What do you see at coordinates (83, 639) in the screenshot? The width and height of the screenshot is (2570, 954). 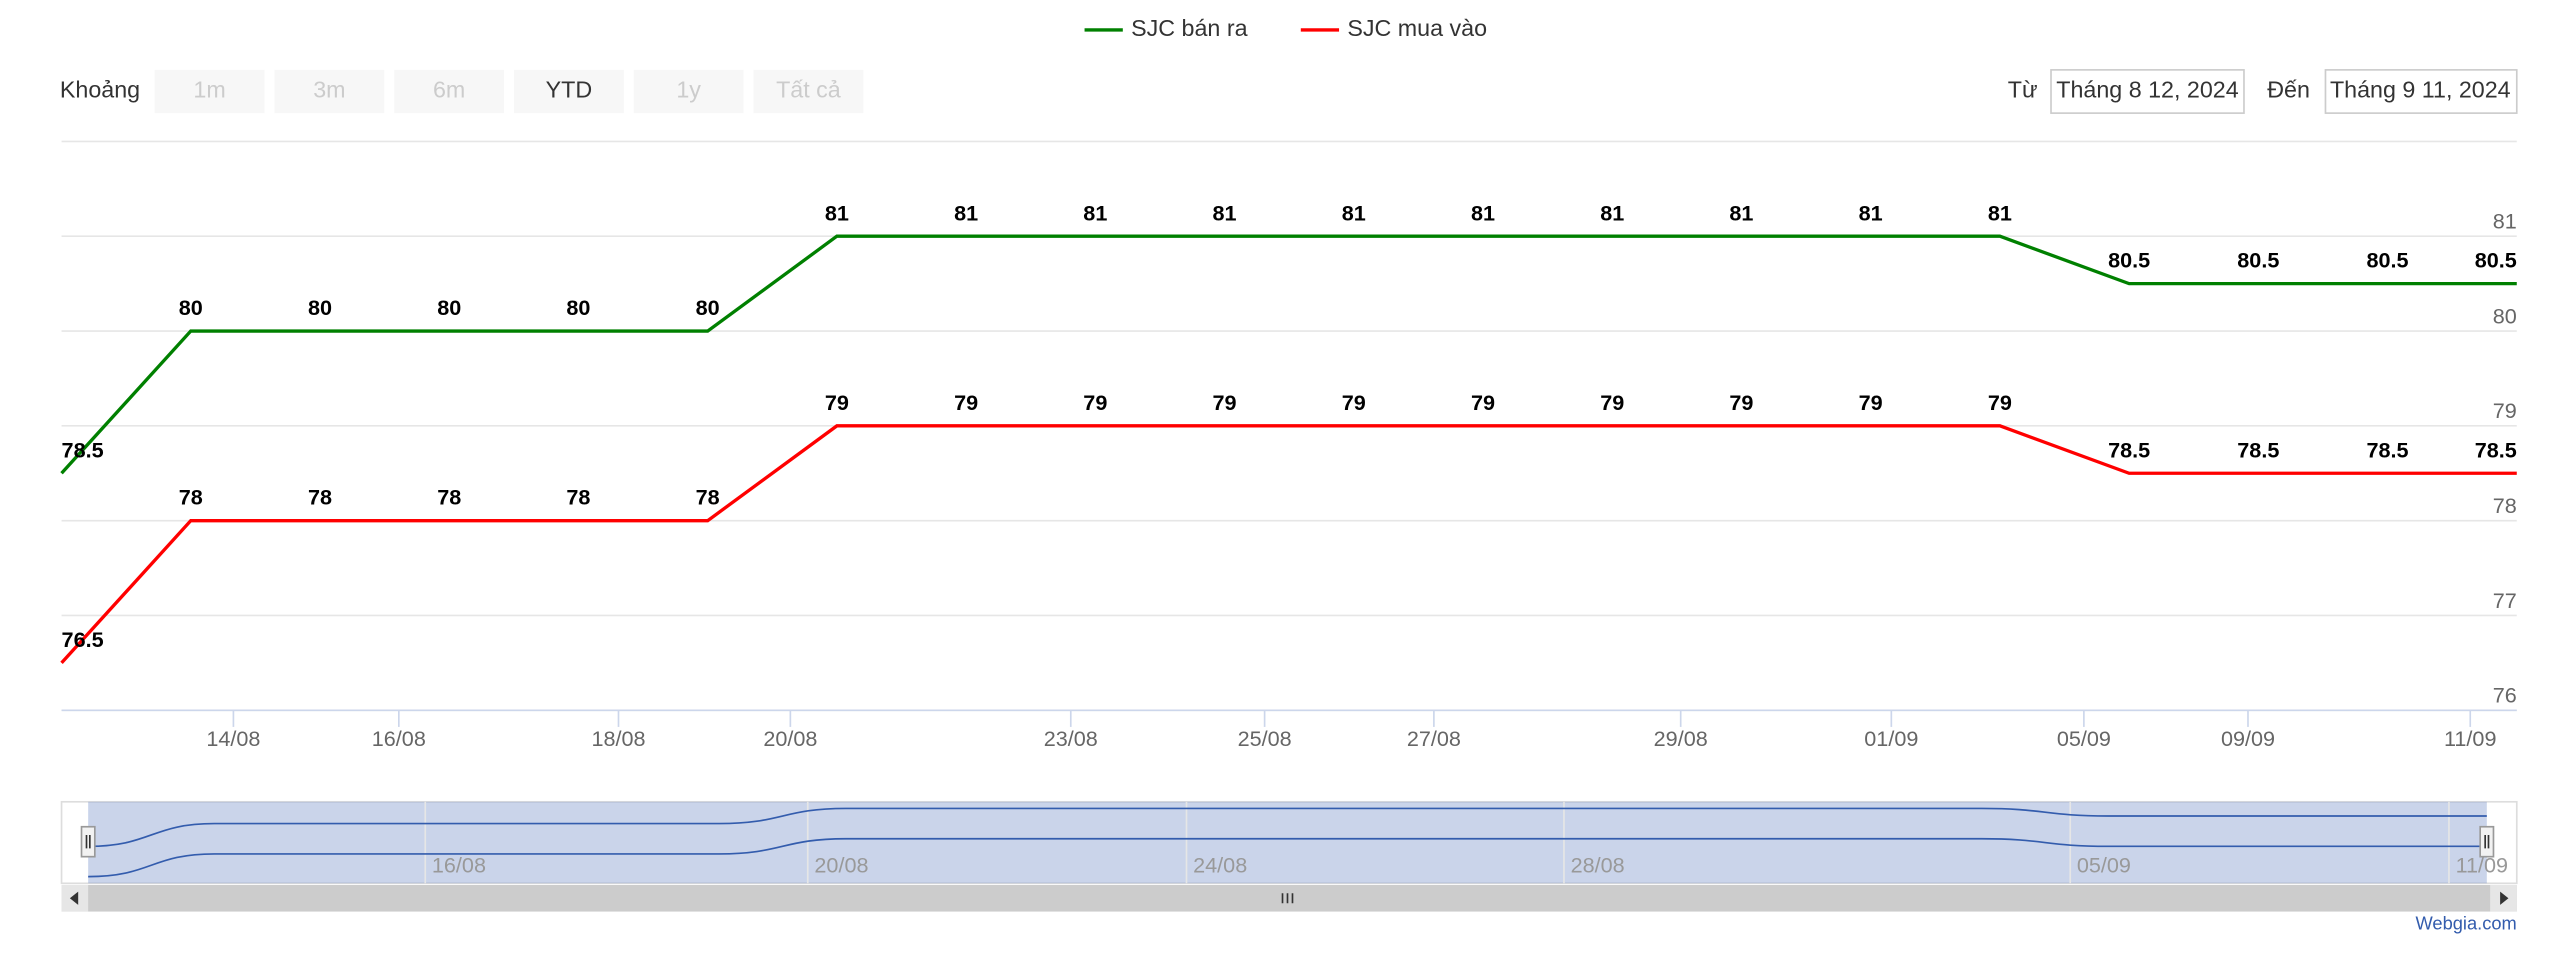 I see `data-label: 76.5` at bounding box center [83, 639].